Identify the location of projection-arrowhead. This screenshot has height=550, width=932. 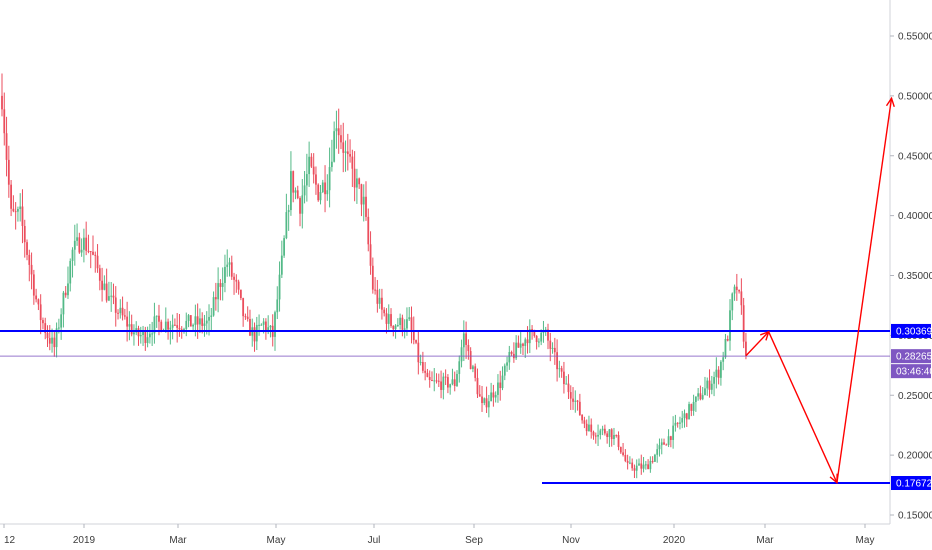
(890, 102).